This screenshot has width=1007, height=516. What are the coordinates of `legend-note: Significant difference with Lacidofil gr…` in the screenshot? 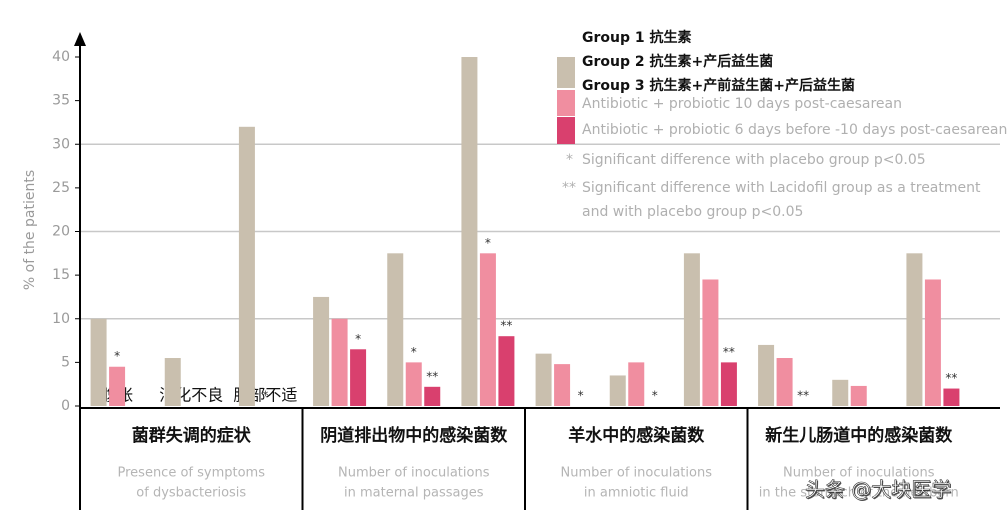 It's located at (781, 188).